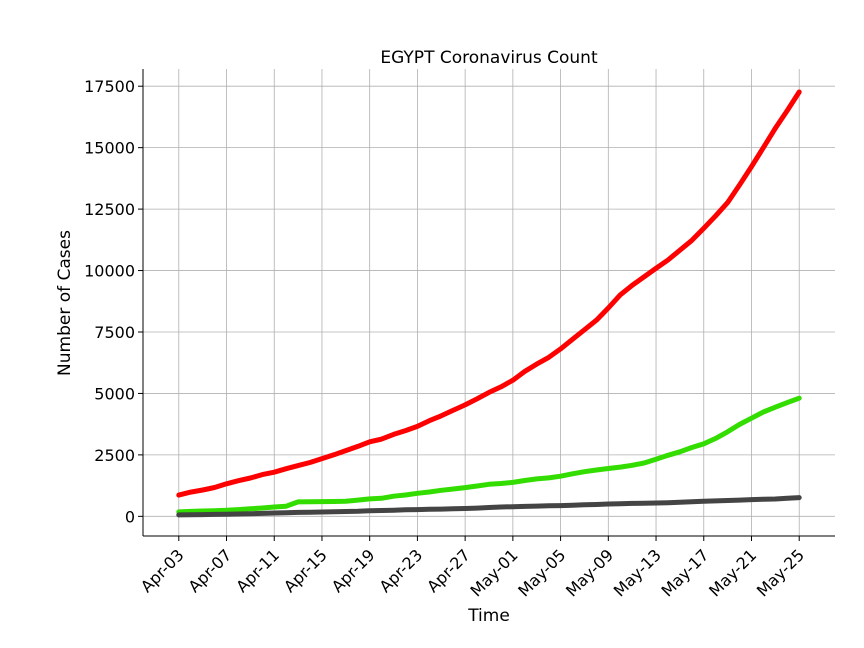  Describe the element at coordinates (65, 303) in the screenshot. I see `y-axis-title: Number of Cases` at that location.